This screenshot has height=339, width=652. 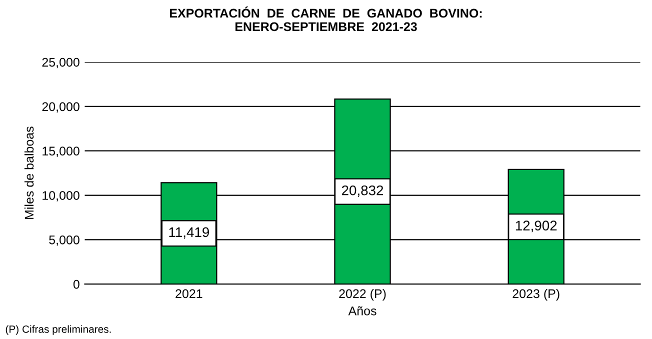 What do you see at coordinates (61, 107) in the screenshot?
I see `y-tick-label: 20,000` at bounding box center [61, 107].